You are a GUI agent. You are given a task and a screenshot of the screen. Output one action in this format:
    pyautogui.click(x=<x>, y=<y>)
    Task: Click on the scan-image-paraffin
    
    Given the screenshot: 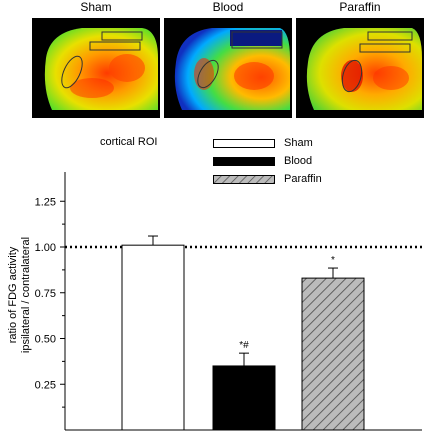 What is the action you would take?
    pyautogui.click(x=360, y=68)
    